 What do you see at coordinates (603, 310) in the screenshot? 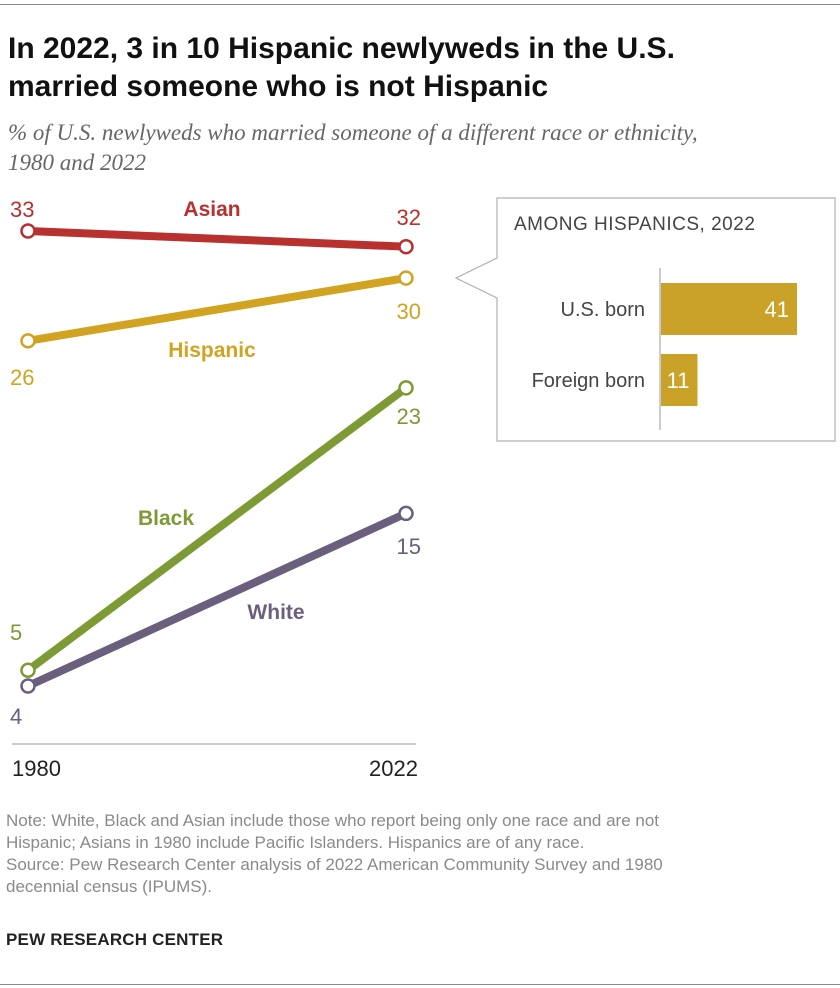
I see `bar-category-label-u-s-born: U.S. born` at bounding box center [603, 310].